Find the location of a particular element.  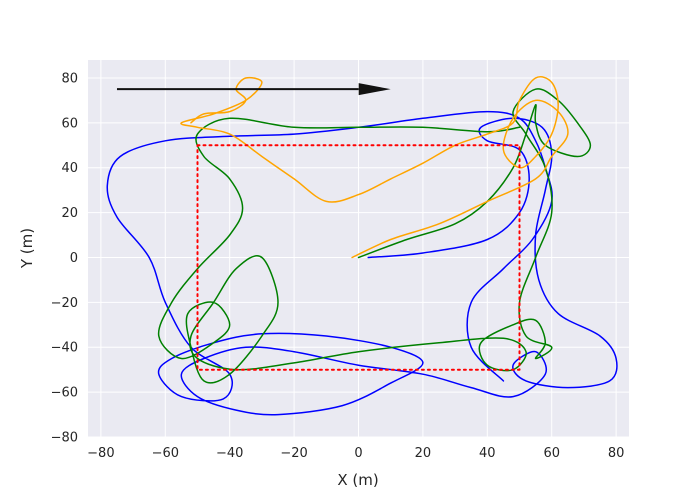

x-tick-label: 0 is located at coordinates (358, 453).